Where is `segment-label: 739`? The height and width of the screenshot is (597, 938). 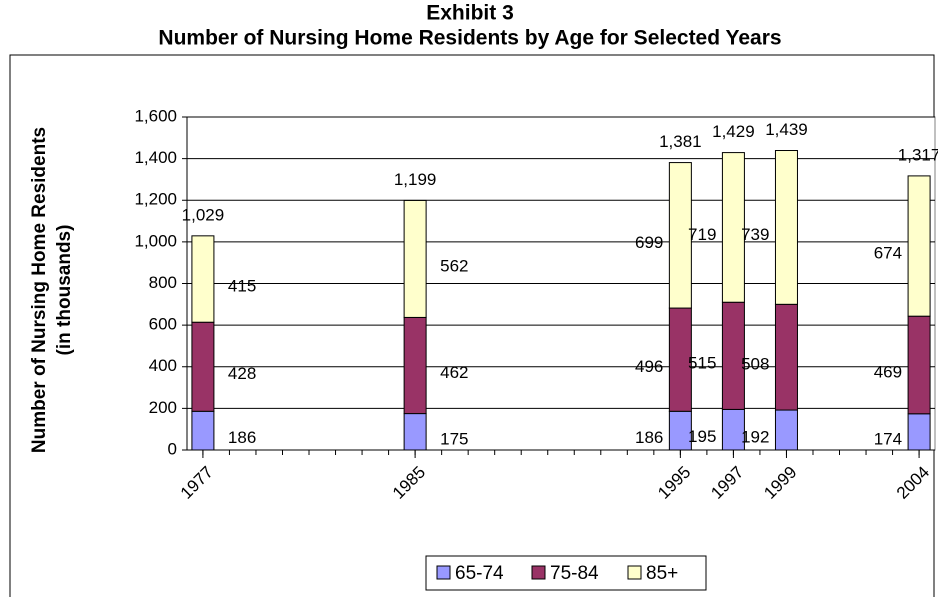
segment-label: 739 is located at coordinates (755, 234).